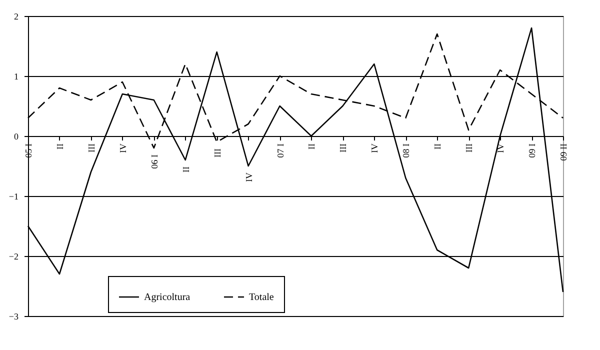 This screenshot has height=350, width=600. What do you see at coordinates (532, 151) in the screenshot?
I see `x-tick-label: 09 I` at bounding box center [532, 151].